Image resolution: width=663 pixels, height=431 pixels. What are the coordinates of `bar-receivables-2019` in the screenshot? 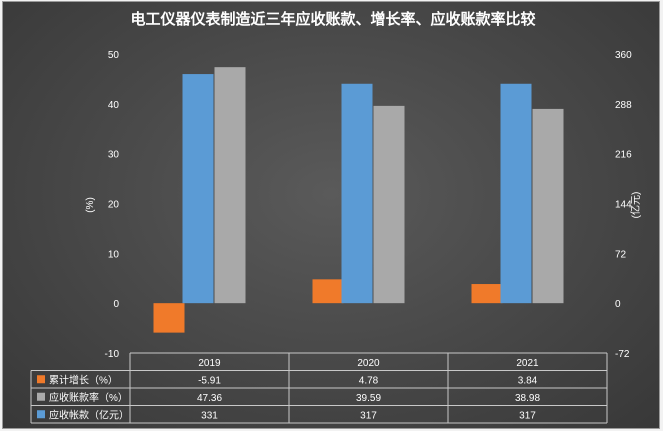 It's located at (198, 189).